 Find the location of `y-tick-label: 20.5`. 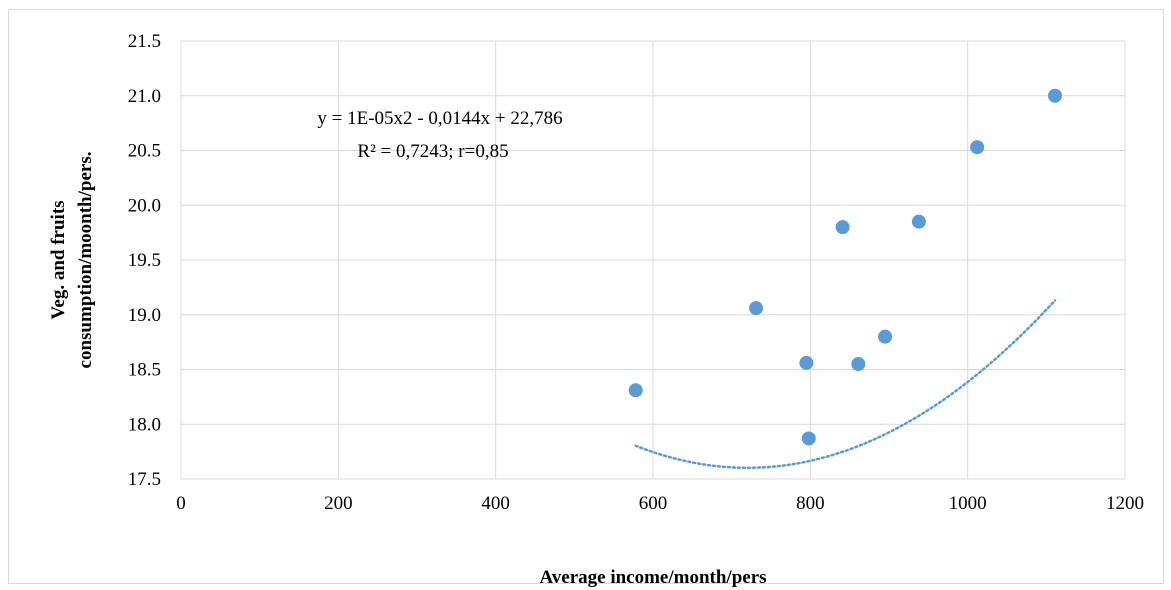

y-tick-label: 20.5 is located at coordinates (144, 151).